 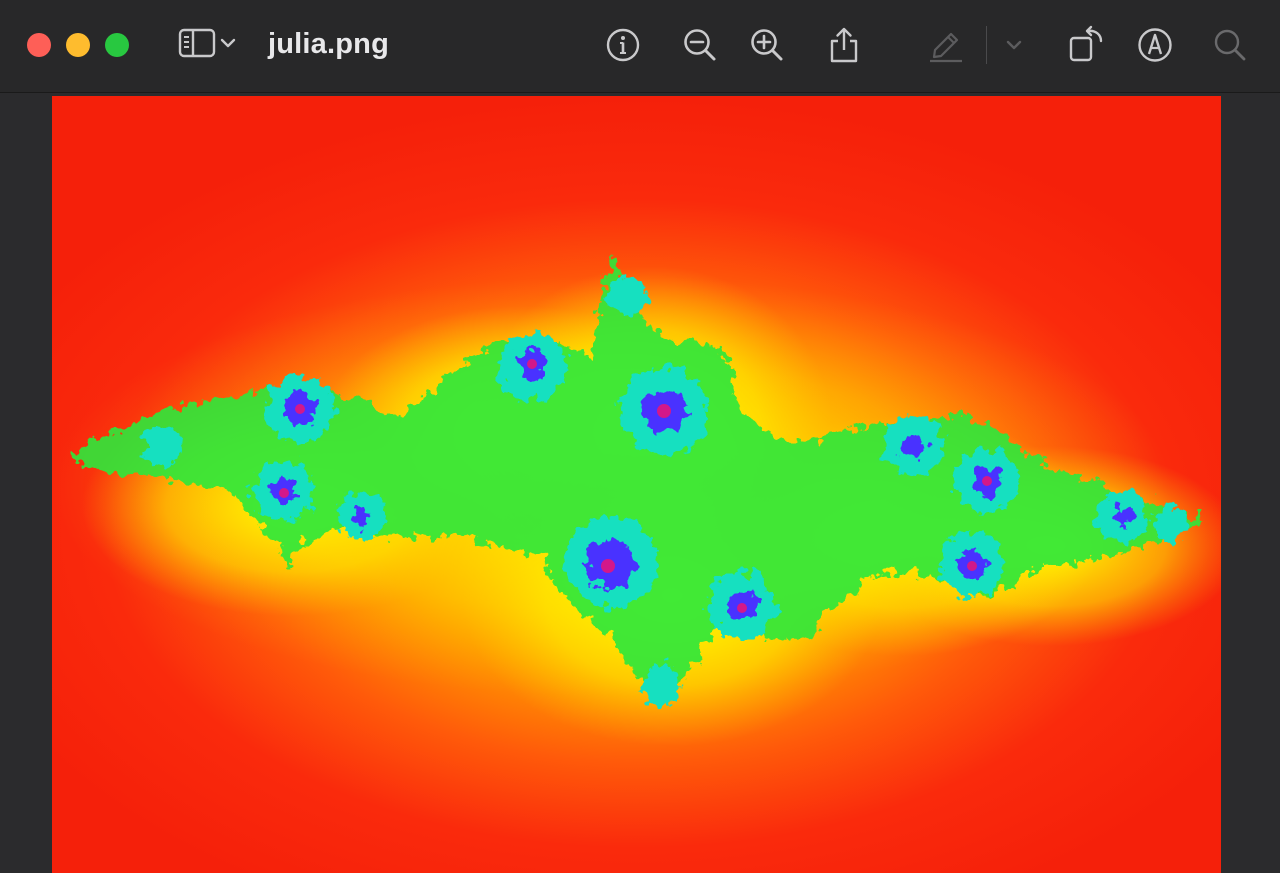 I want to click on share-icon, so click(x=844, y=45).